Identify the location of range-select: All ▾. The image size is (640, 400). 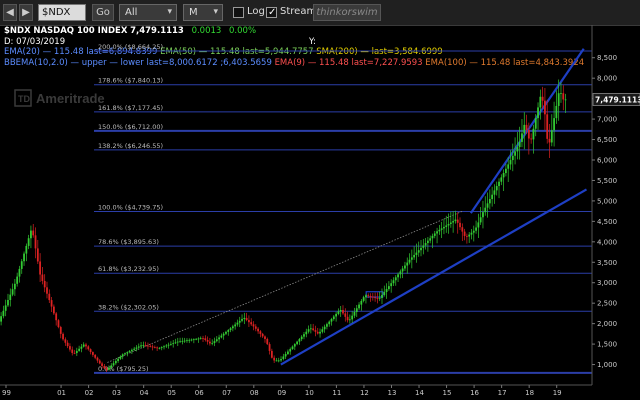
(148, 12).